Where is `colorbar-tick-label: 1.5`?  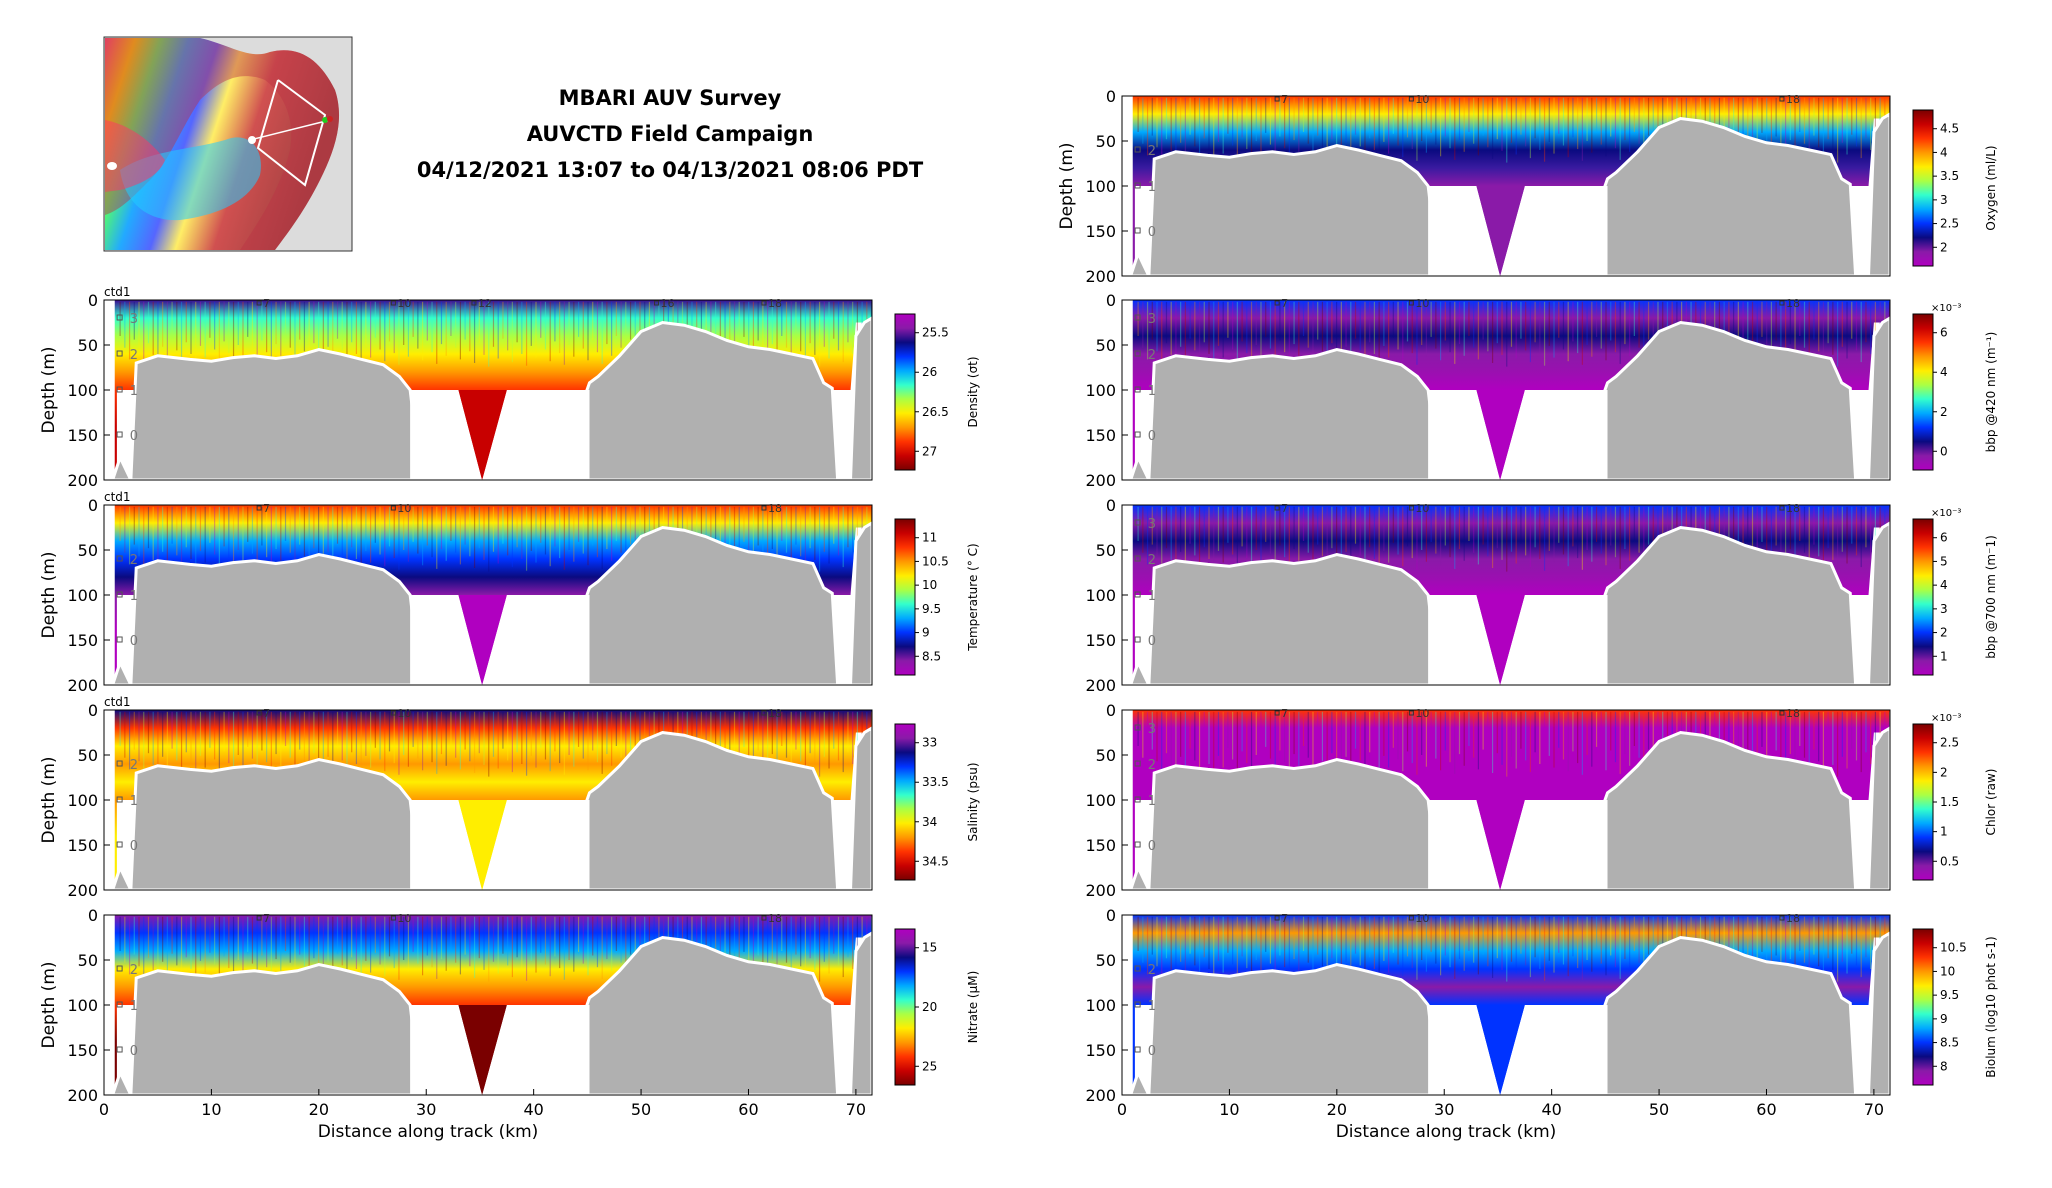 colorbar-tick-label: 1.5 is located at coordinates (1949, 802).